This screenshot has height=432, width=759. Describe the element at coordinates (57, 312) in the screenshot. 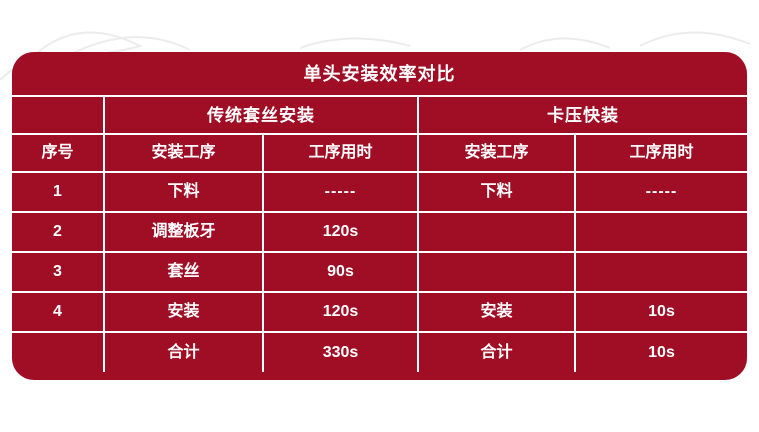

I see `table-cell: 4` at that location.